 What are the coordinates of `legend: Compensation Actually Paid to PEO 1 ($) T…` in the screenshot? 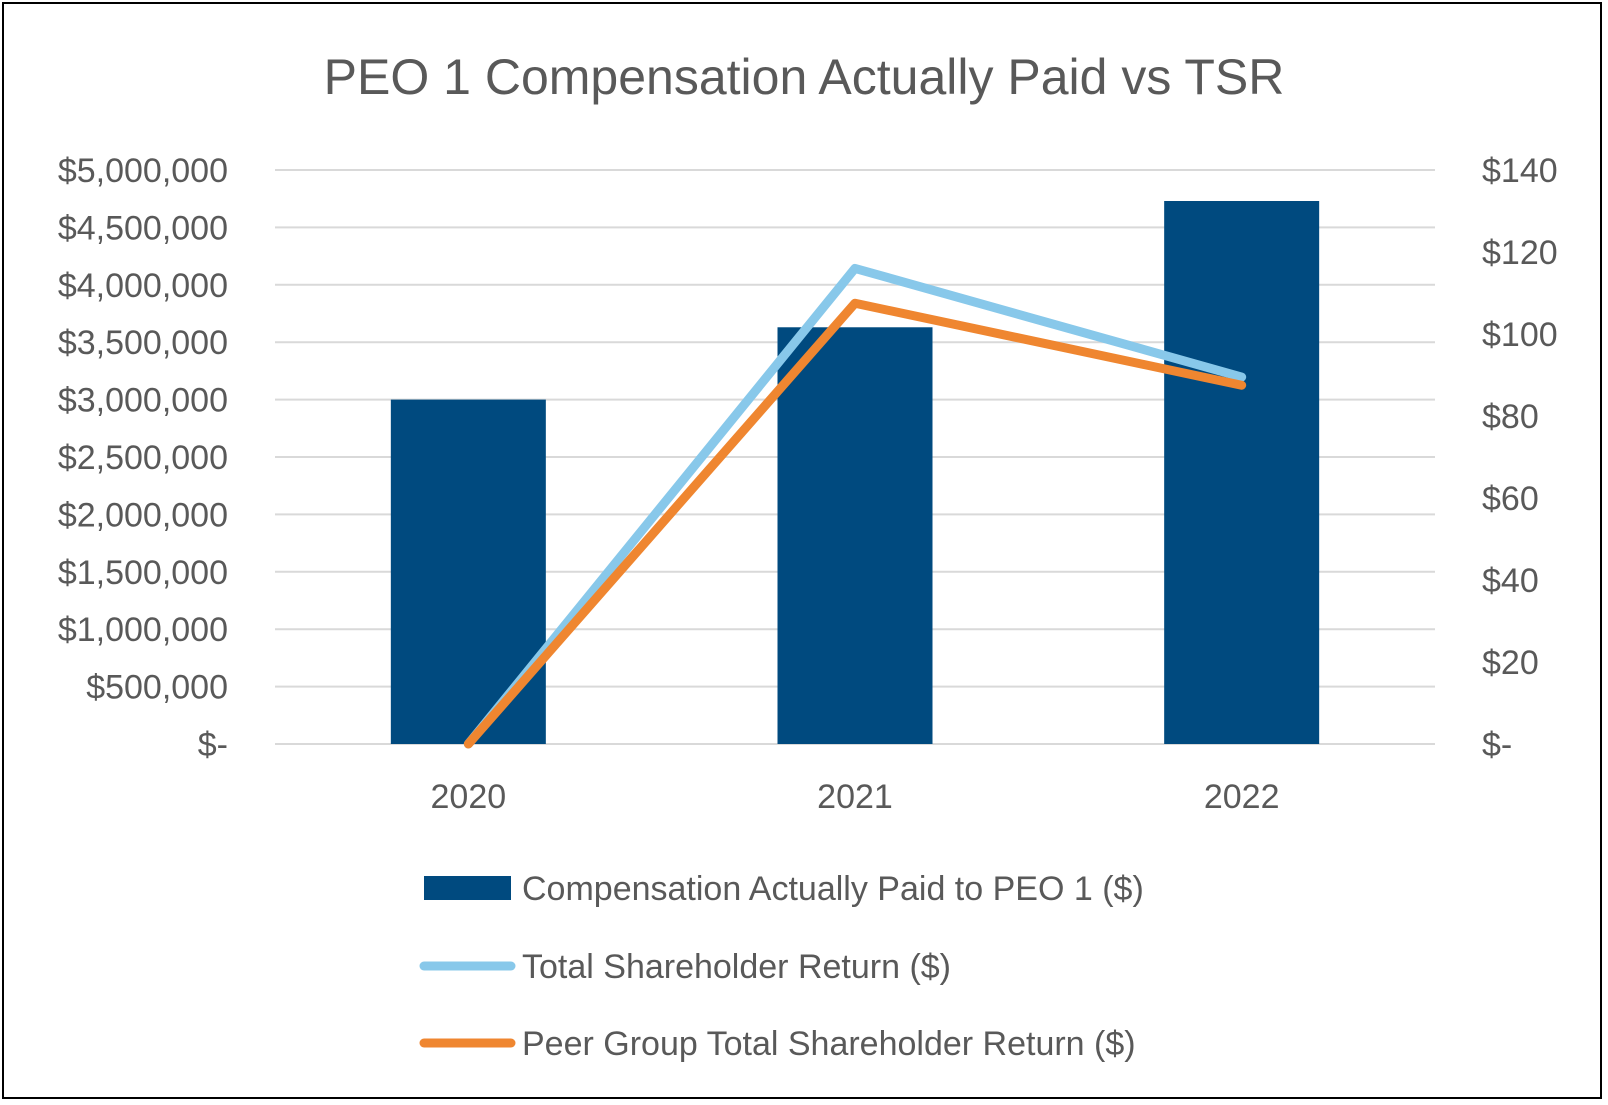 It's located at (781, 966).